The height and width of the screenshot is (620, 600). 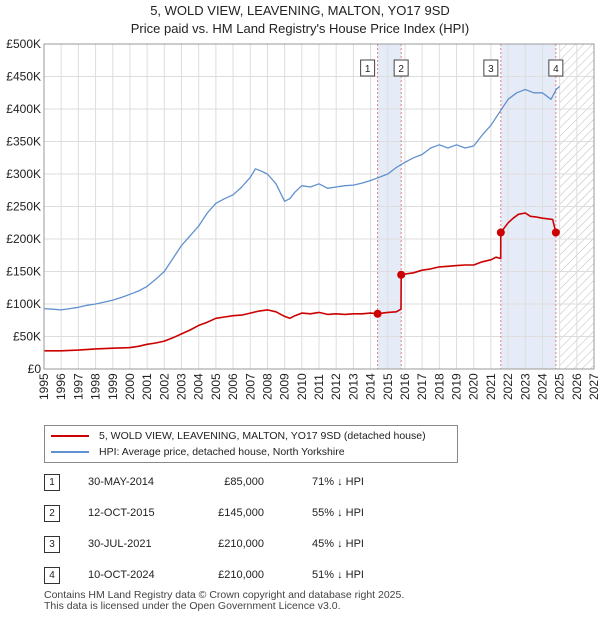 I want to click on x-tick-label: 2009, so click(x=285, y=386).